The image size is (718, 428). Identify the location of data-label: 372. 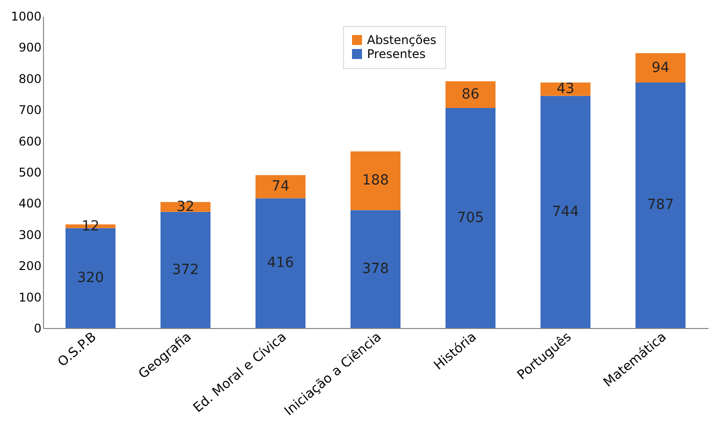
(185, 270).